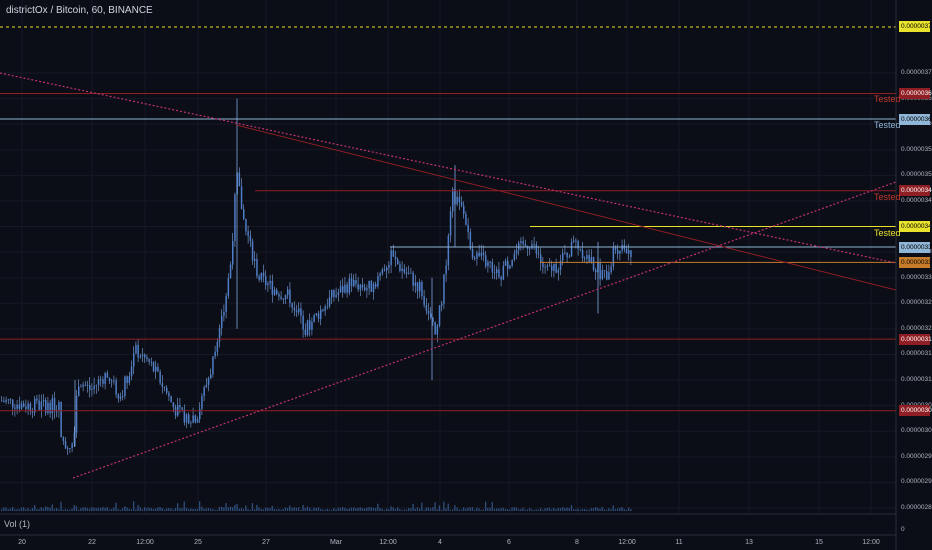 This screenshot has height=550, width=932. I want to click on time-tick: 27, so click(266, 542).